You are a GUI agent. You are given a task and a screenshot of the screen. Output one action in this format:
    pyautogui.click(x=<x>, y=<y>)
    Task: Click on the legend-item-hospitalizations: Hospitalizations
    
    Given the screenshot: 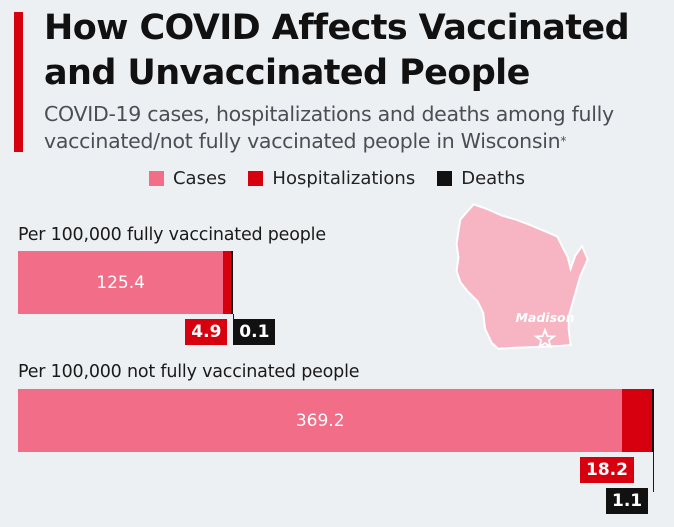 What is the action you would take?
    pyautogui.click(x=331, y=178)
    